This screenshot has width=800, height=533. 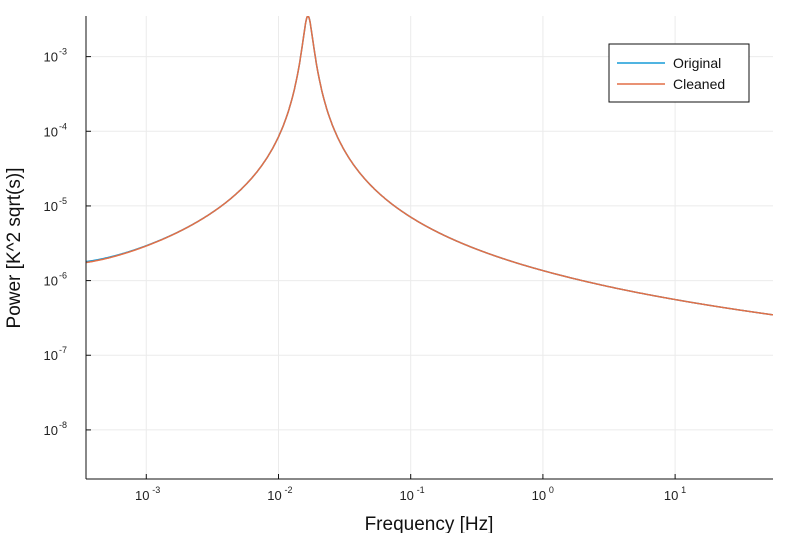 What do you see at coordinates (63, 350) in the screenshot?
I see `y-tick-exponent: -7` at bounding box center [63, 350].